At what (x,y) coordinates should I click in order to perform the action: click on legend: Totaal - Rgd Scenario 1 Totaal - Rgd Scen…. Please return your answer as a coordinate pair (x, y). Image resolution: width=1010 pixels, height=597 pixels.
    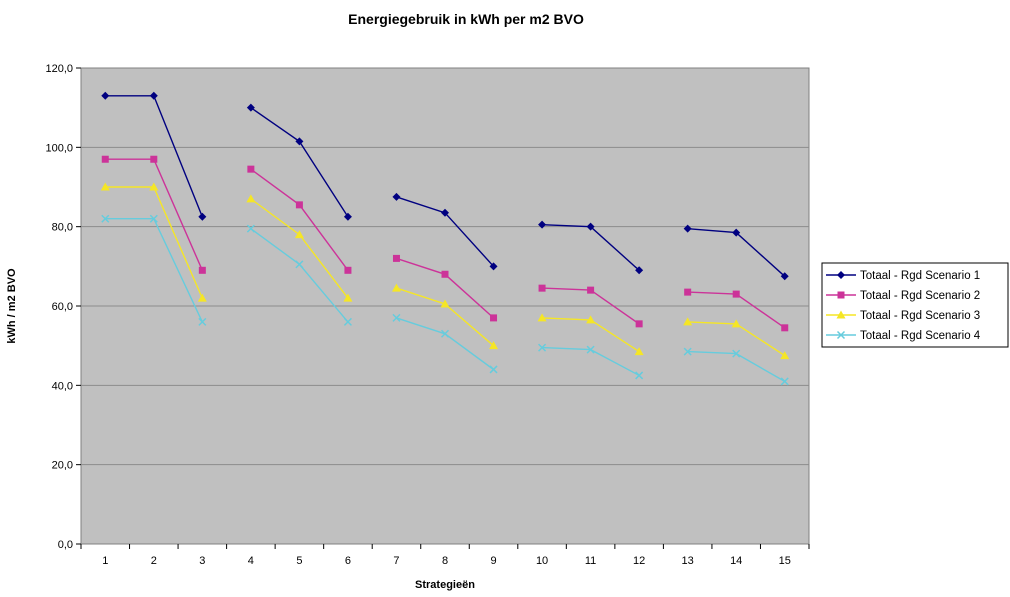
    Looking at the image, I should click on (915, 305).